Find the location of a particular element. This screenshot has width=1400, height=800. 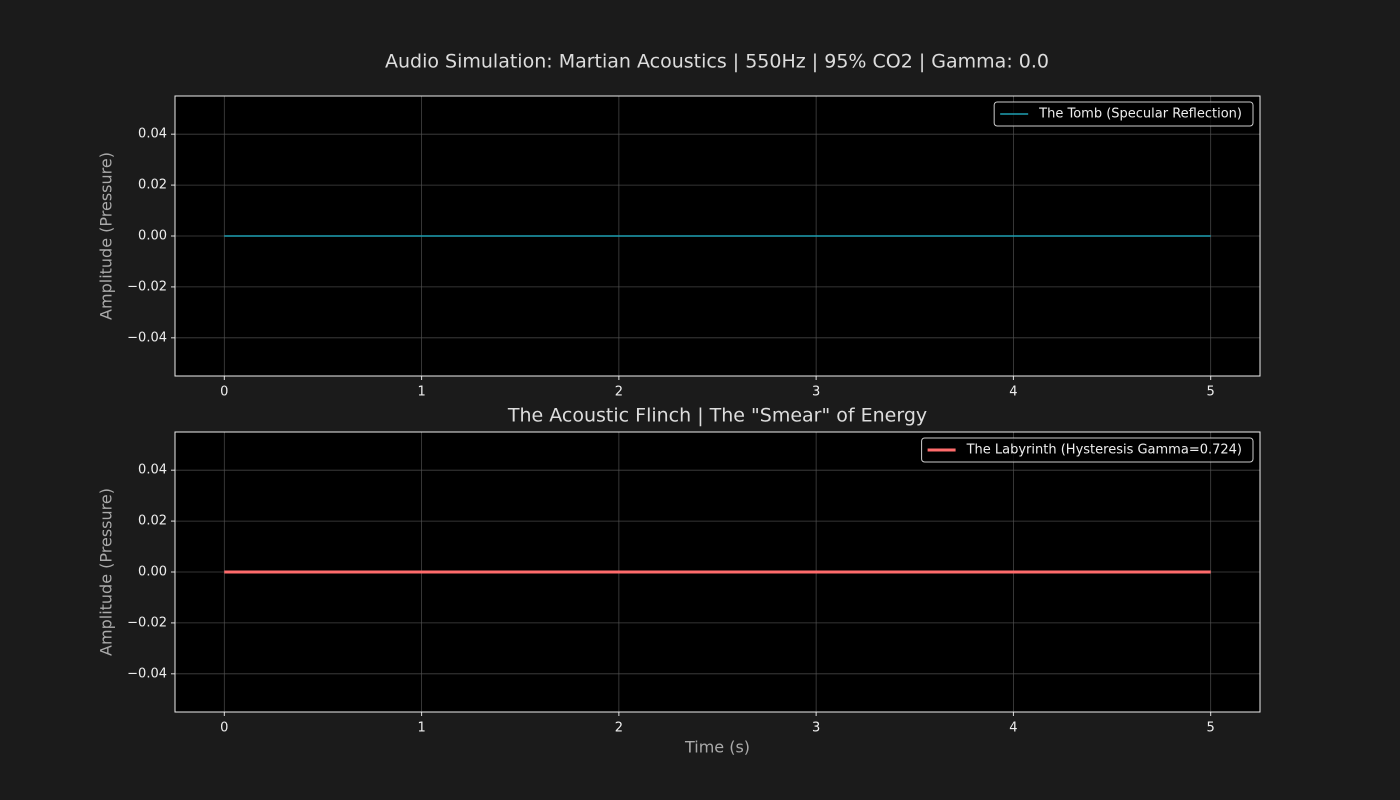

x-axis-label: Time (s) is located at coordinates (717, 747).